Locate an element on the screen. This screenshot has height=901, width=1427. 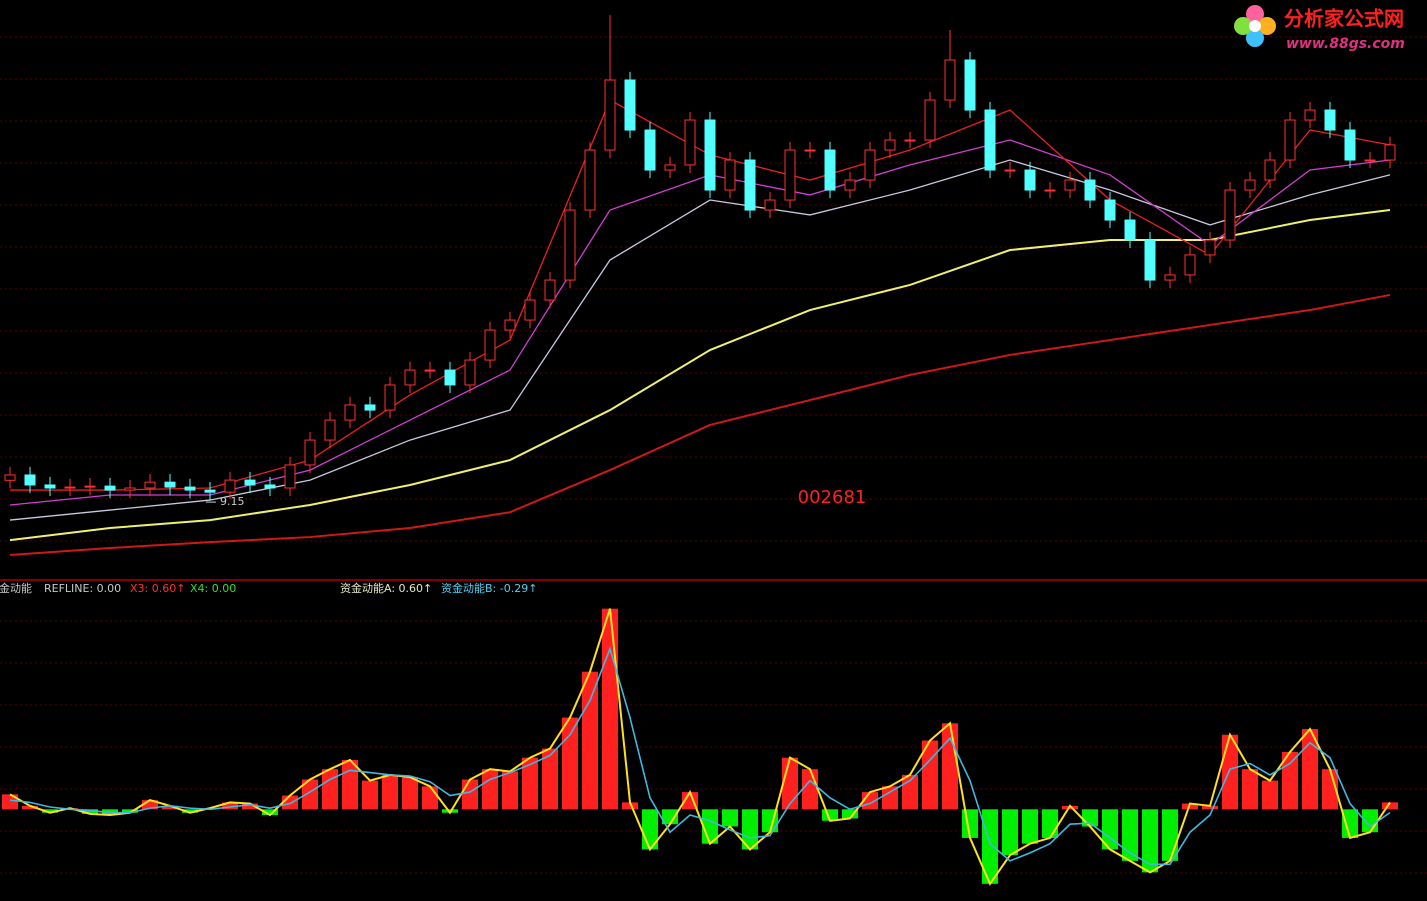
logo-url: www.88gs.com is located at coordinates (1345, 44).